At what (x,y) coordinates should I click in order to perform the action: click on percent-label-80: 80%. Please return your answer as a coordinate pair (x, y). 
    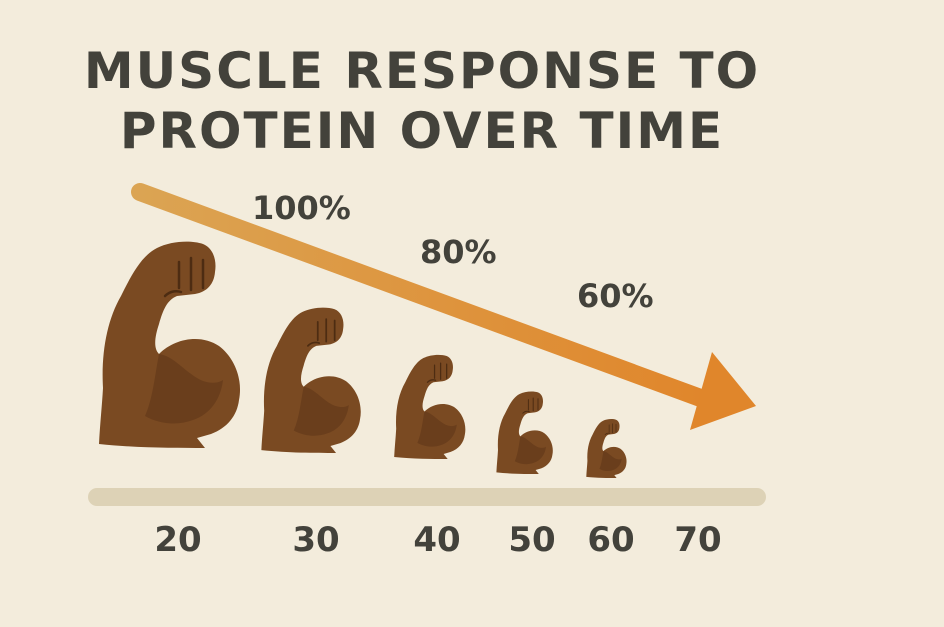
    Looking at the image, I should click on (458, 252).